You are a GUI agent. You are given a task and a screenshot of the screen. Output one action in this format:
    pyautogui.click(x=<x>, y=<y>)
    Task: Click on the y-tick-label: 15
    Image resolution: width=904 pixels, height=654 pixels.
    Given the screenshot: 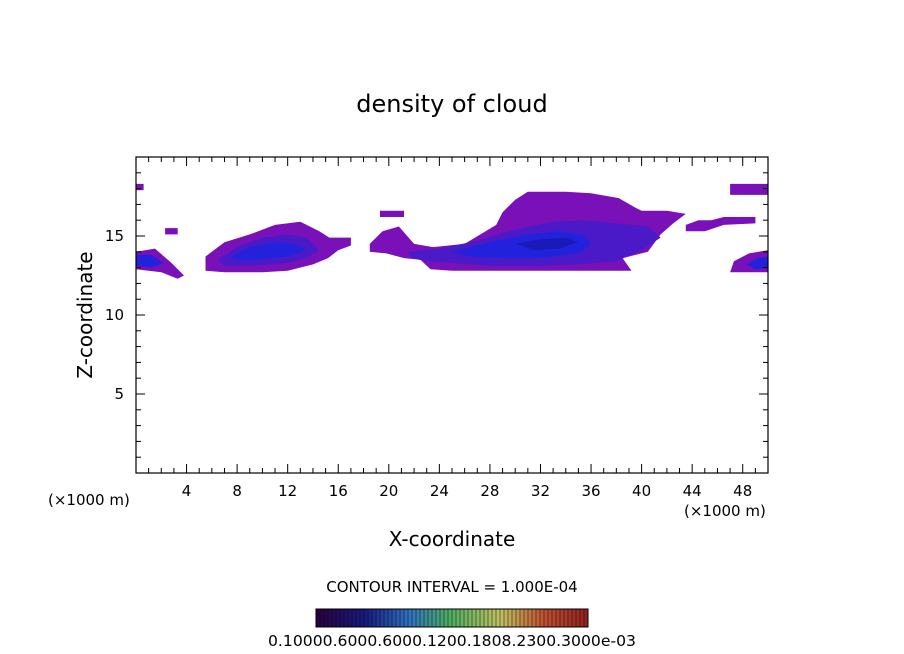 What is the action you would take?
    pyautogui.click(x=114, y=236)
    